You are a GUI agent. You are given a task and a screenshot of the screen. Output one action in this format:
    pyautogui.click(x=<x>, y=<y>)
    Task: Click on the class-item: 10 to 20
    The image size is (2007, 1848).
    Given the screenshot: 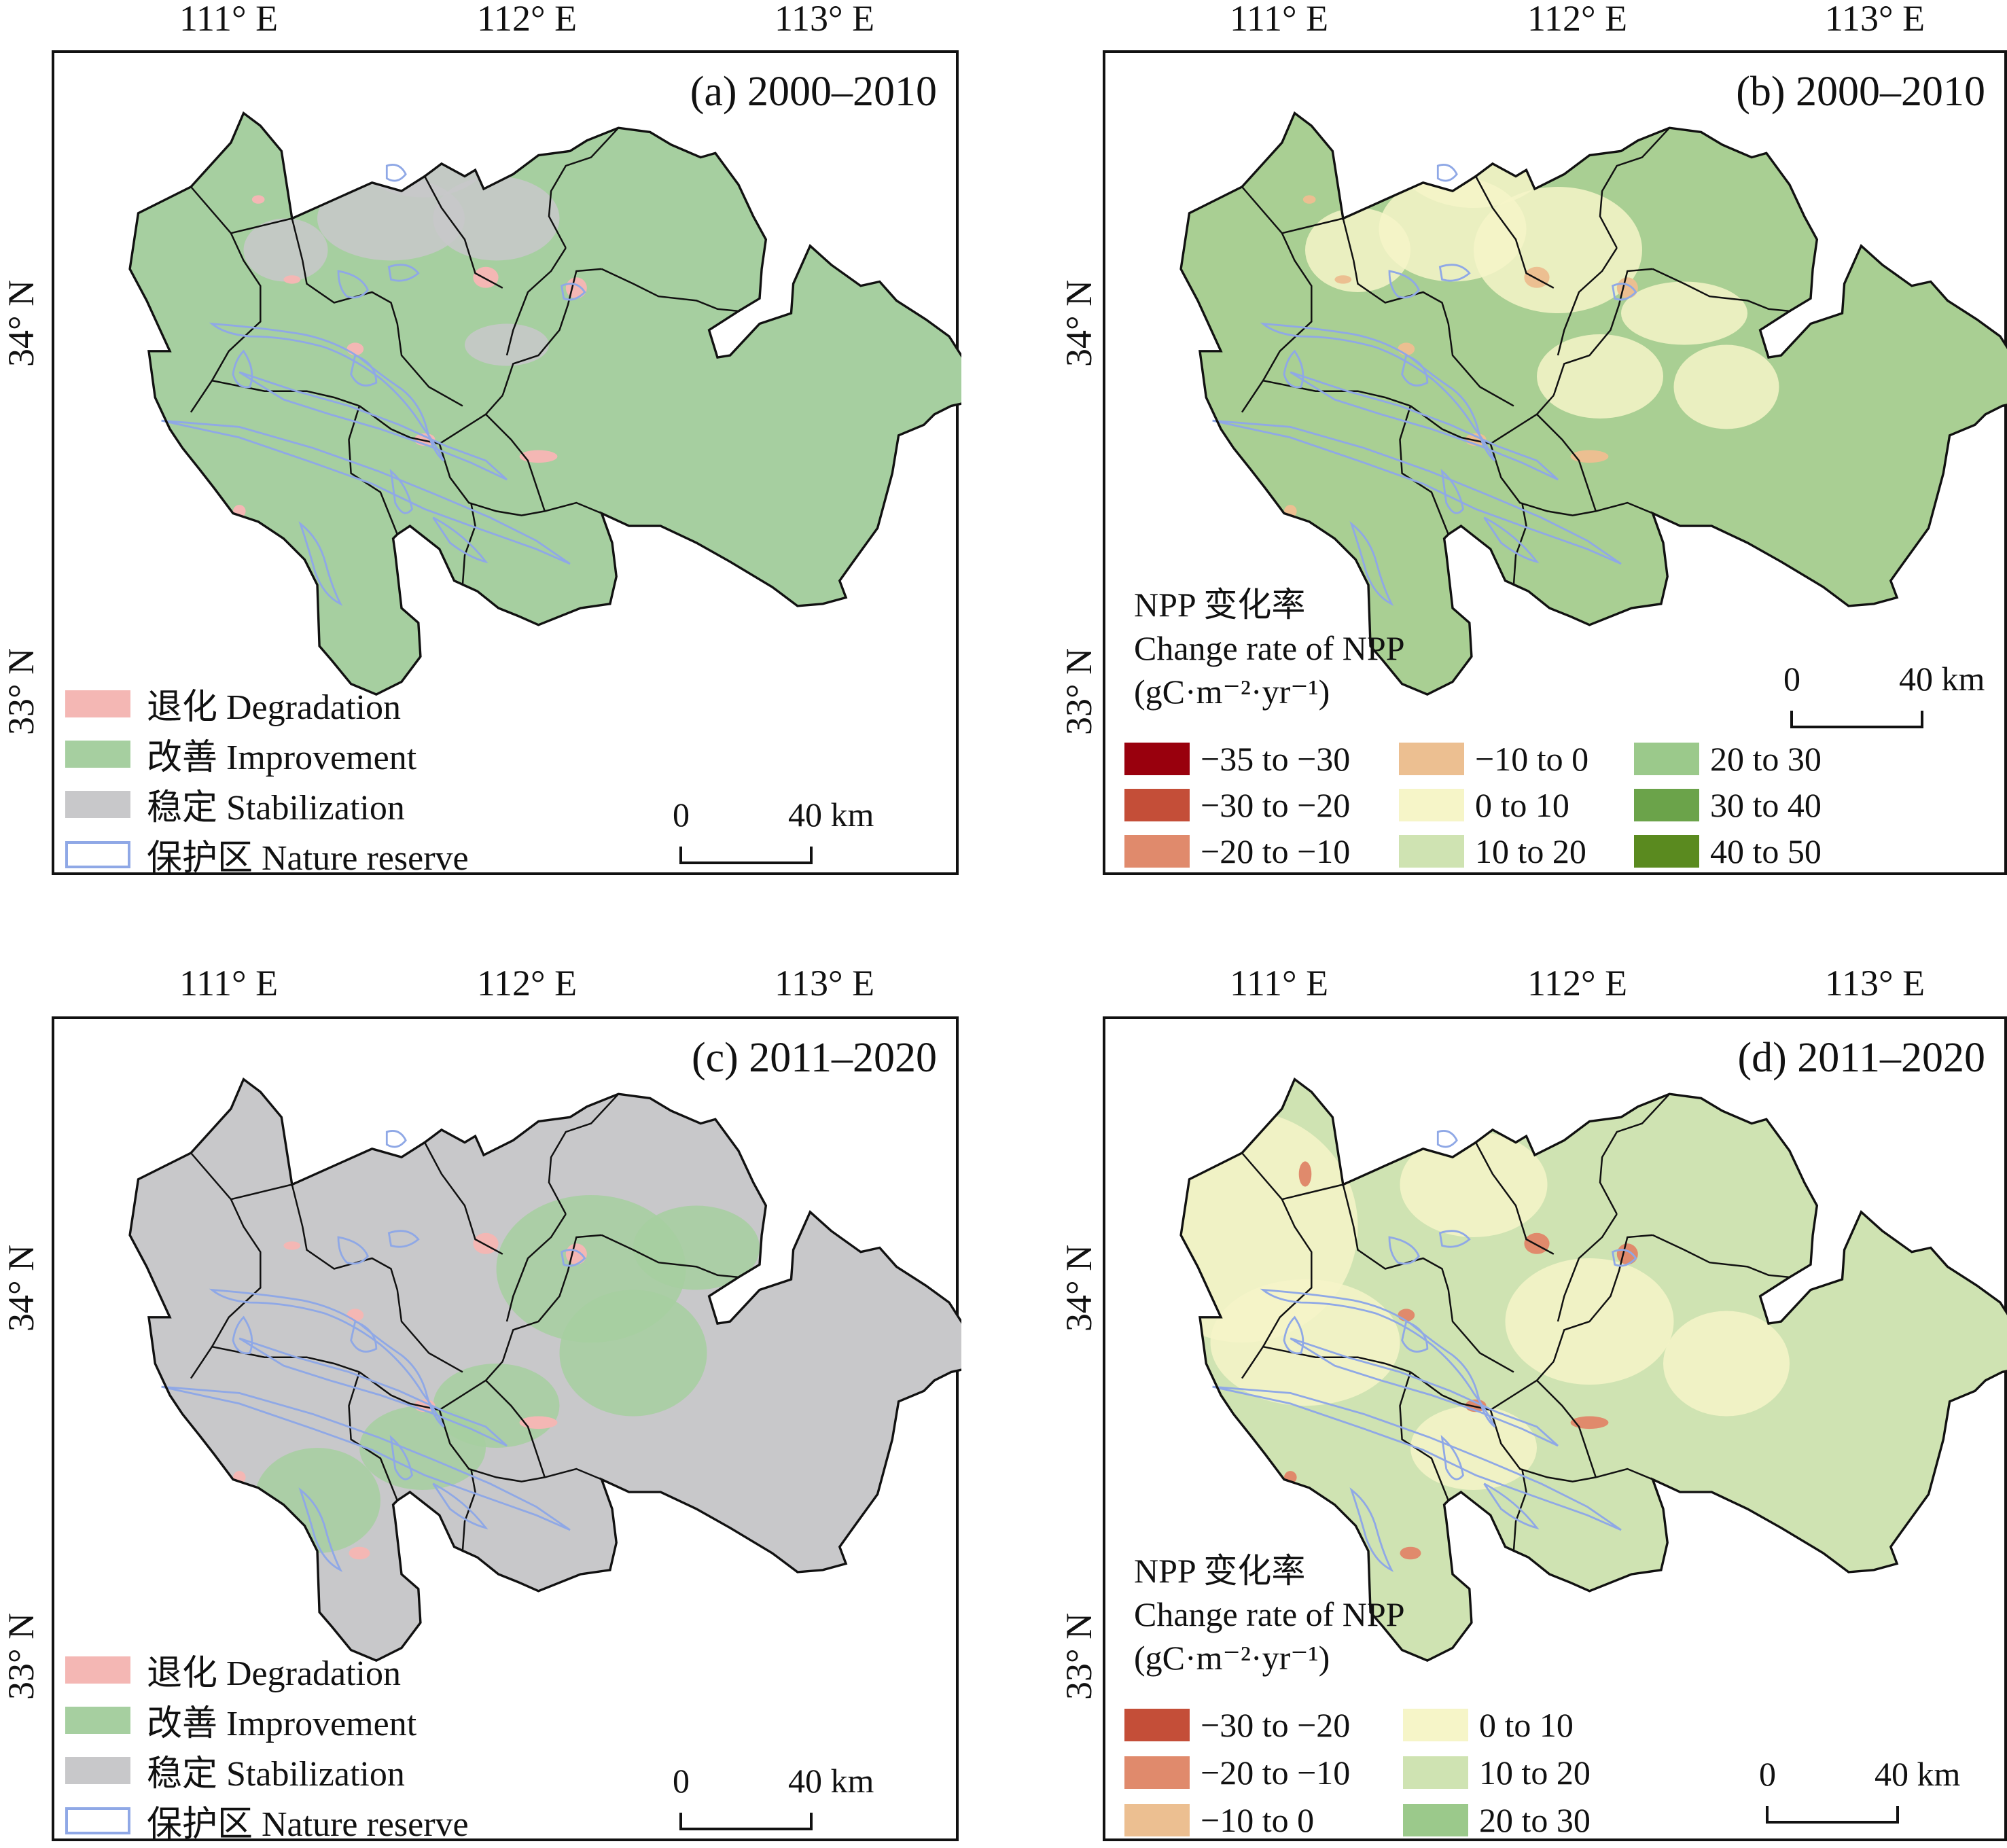 What is the action you would take?
    pyautogui.click(x=1492, y=851)
    